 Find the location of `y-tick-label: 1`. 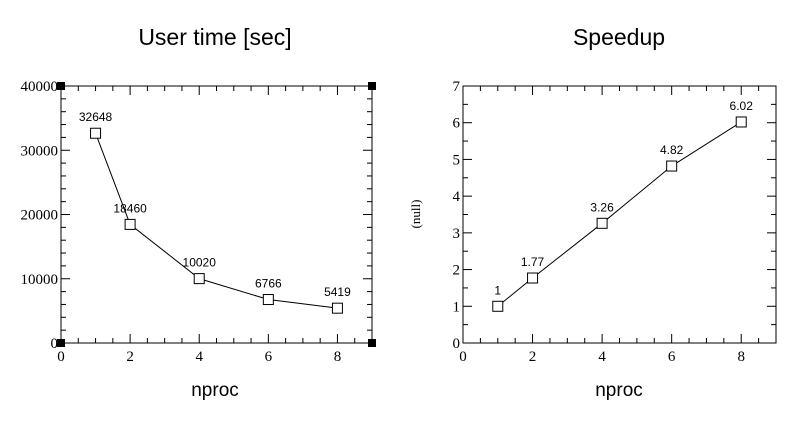

y-tick-label: 1 is located at coordinates (457, 307).